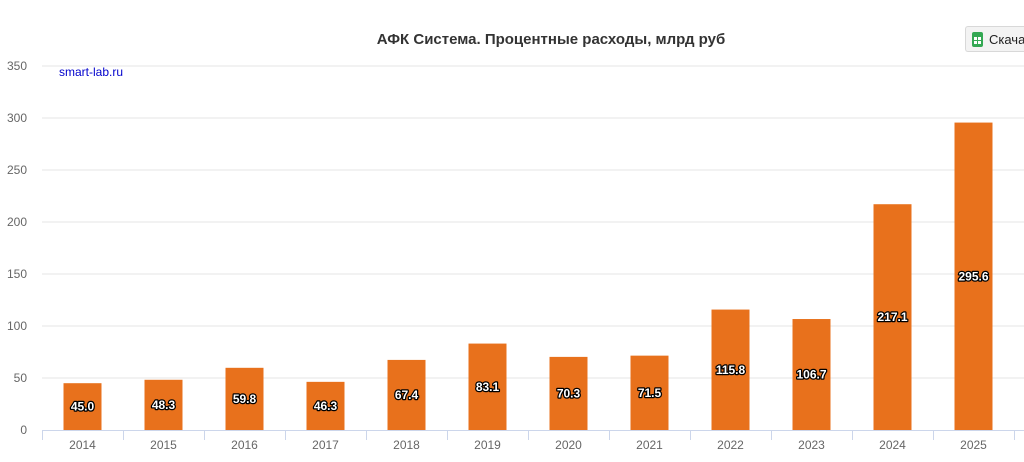  I want to click on x-tick-label: 2024, so click(892, 445).